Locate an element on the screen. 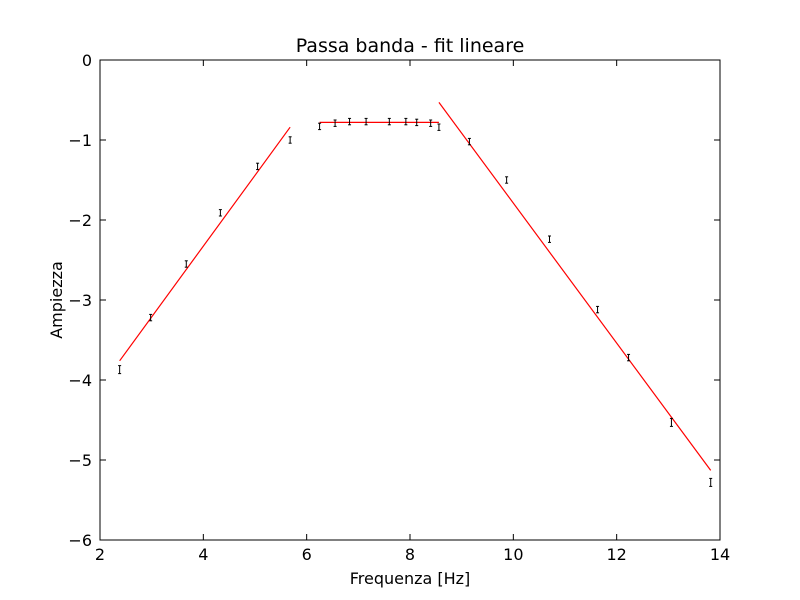 Image resolution: width=800 pixels, height=600 pixels. y-axis-label: Ampiezza is located at coordinates (56, 300).